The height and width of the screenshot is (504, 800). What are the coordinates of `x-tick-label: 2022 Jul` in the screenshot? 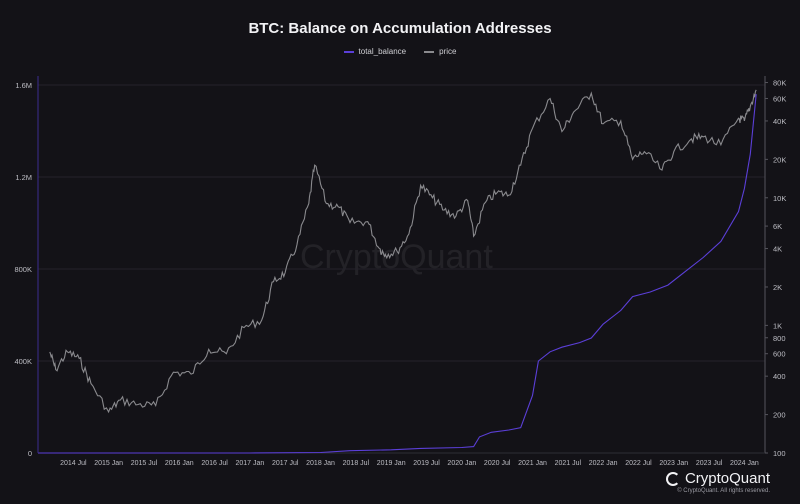 It's located at (638, 463).